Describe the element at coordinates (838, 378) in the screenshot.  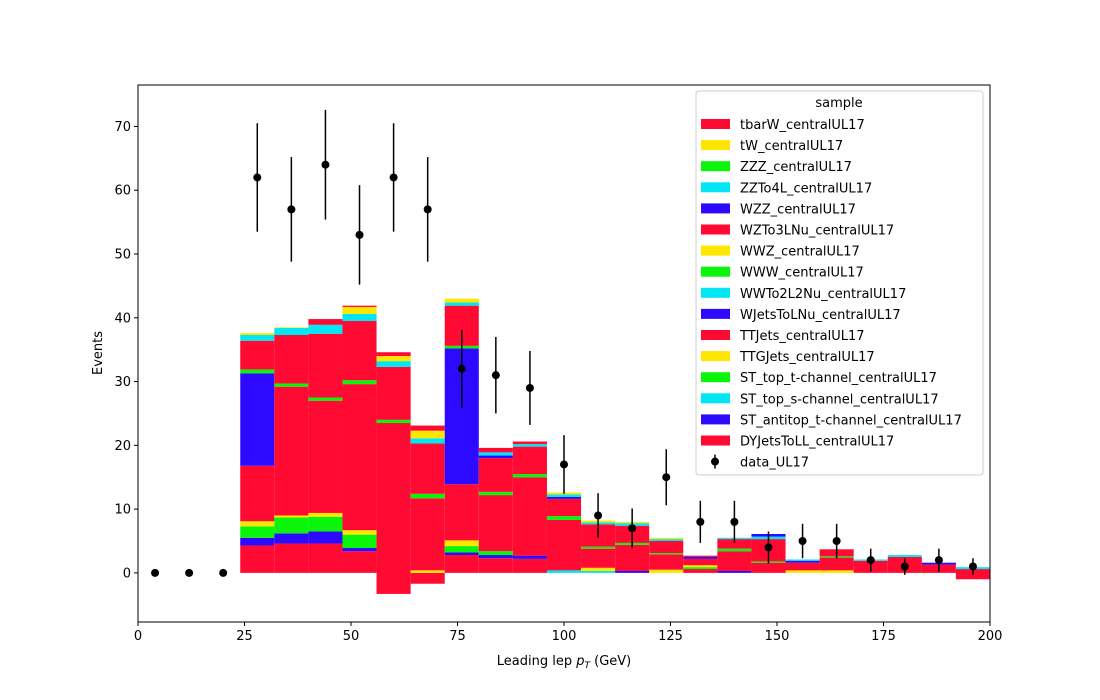
I see `legend-label: ST_top_t-channel_centralUL17` at that location.